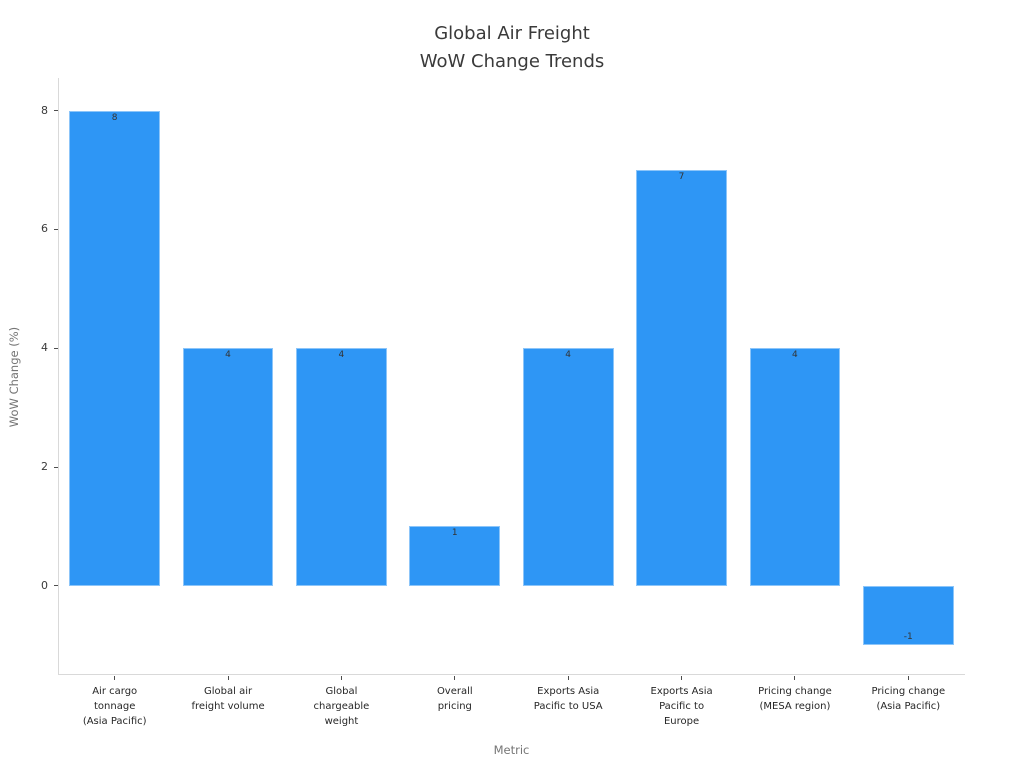 The width and height of the screenshot is (1024, 768). I want to click on x-tick-label-line: (MESA region), so click(795, 706).